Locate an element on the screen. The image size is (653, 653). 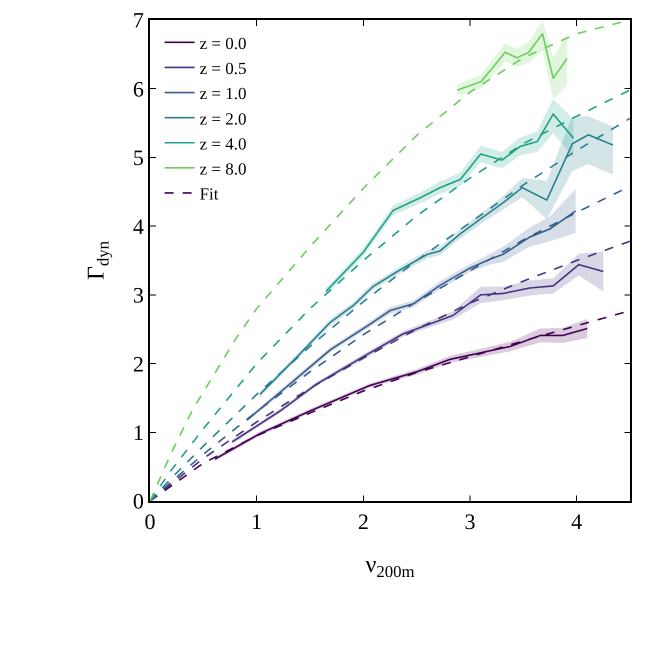
y-tick-label: 1 is located at coordinates (138, 432).